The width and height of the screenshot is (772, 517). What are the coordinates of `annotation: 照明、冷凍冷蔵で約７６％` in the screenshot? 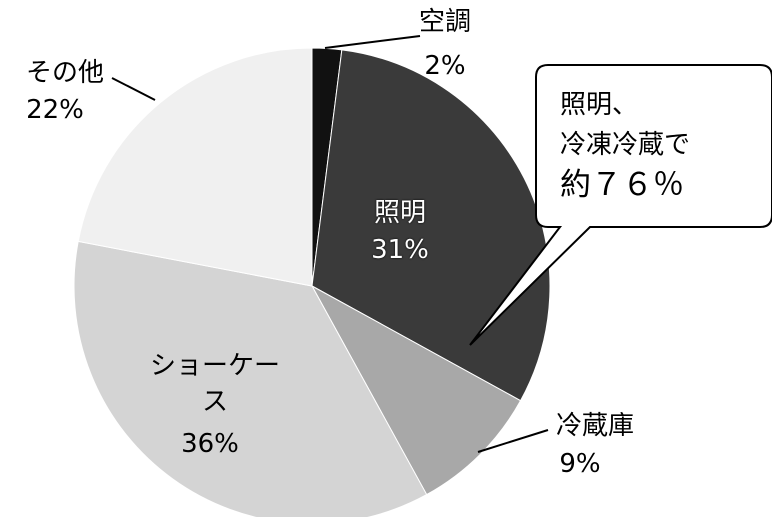 It's located at (625, 145).